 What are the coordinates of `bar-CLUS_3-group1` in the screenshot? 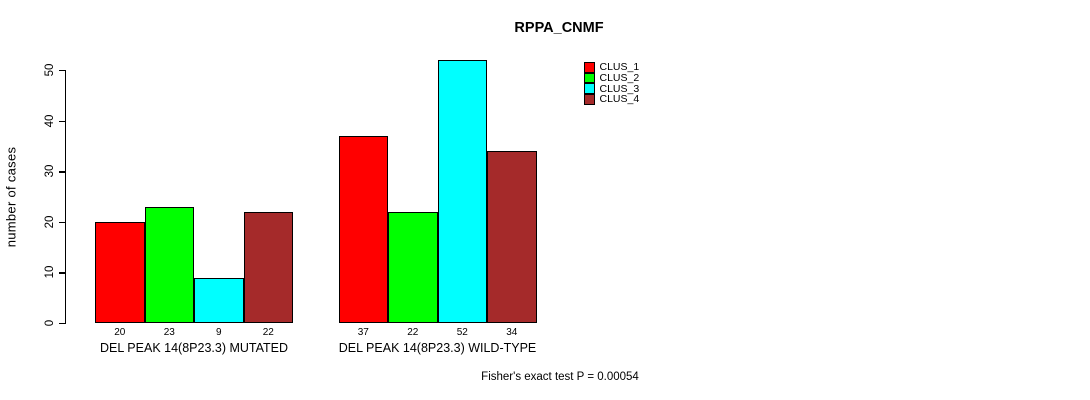 It's located at (219, 300).